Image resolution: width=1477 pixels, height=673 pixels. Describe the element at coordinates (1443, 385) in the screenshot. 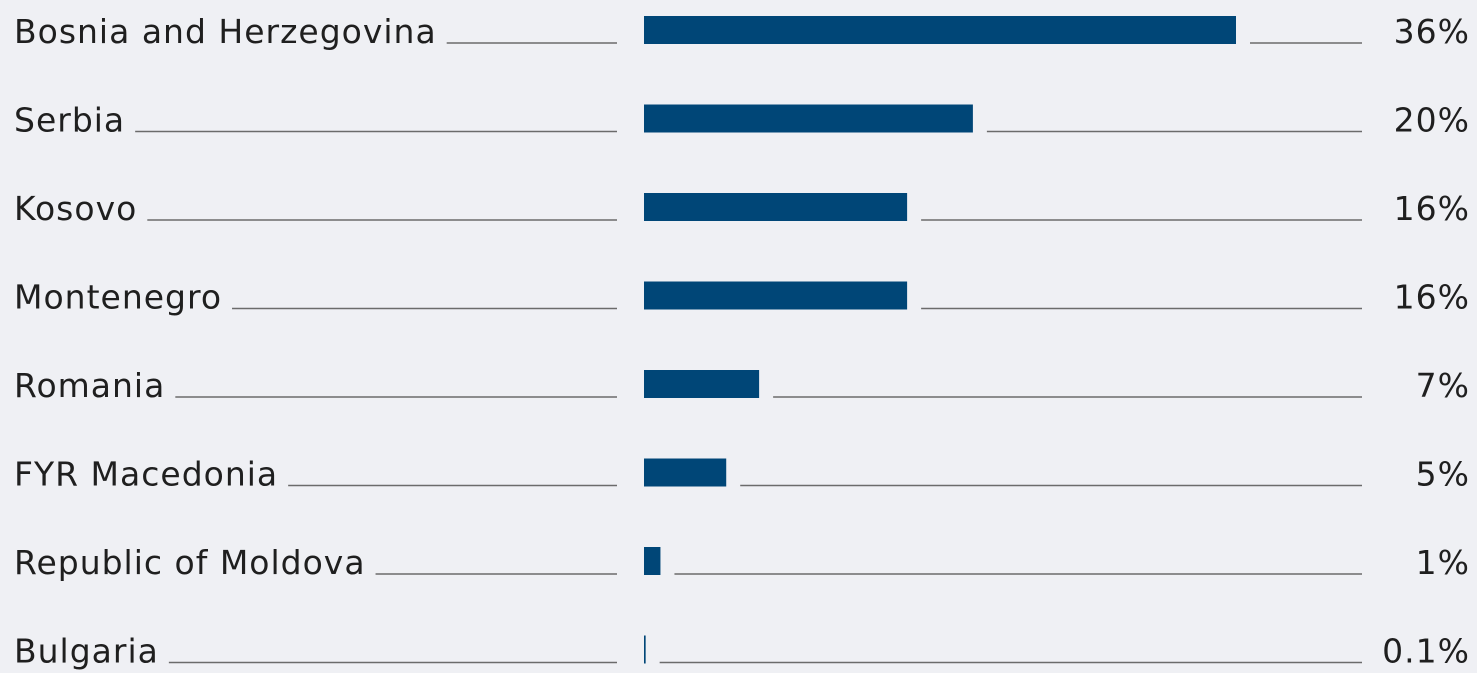

I see `value-label: 7%` at that location.